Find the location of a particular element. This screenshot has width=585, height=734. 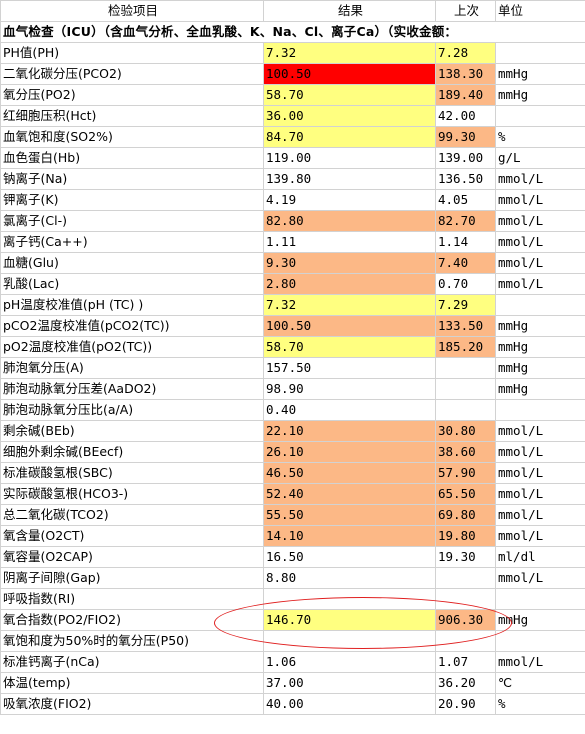

previous-cell: 19.30 is located at coordinates (465, 557).